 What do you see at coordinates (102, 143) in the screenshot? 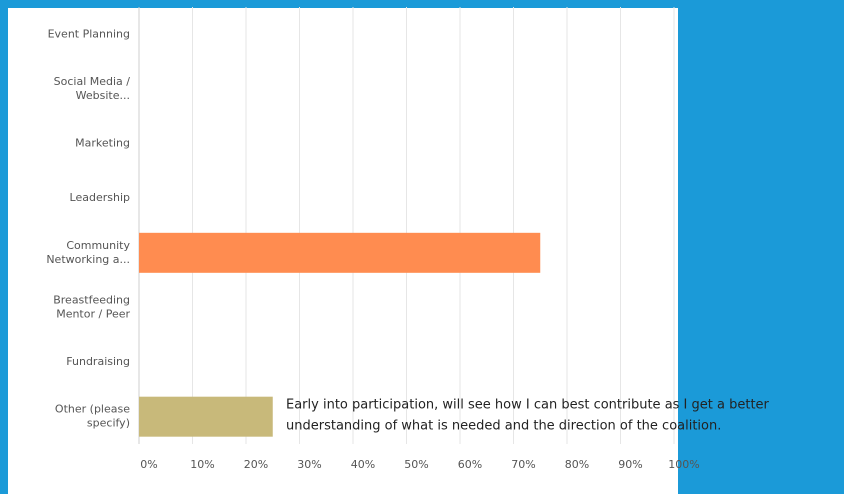
I see `y-tick-label: Marketing` at bounding box center [102, 143].